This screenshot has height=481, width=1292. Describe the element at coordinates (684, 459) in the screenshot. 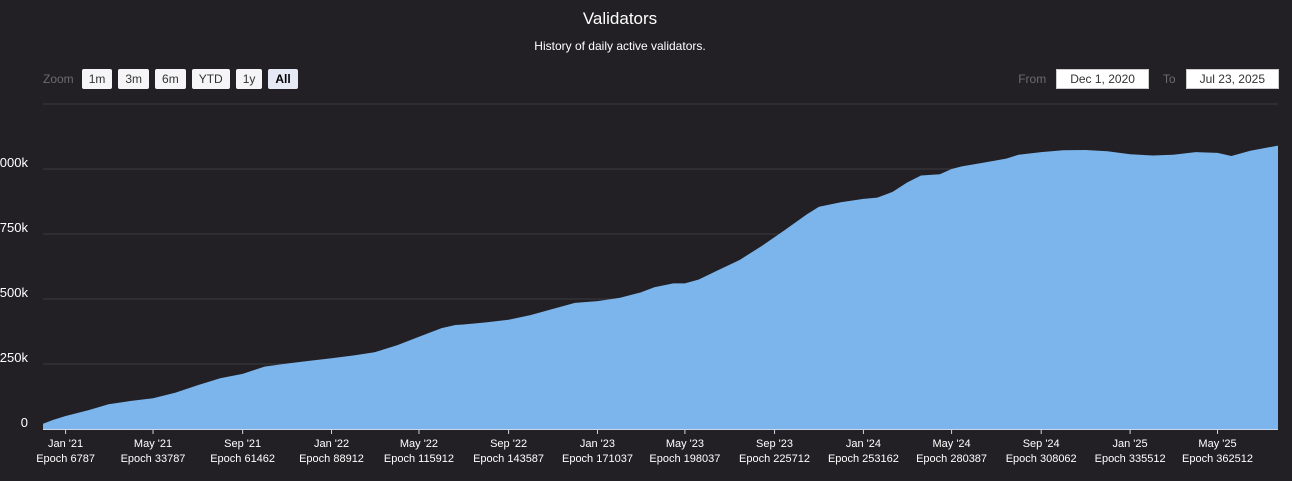

I see `x-tick-epoch-label: Epoch 198037` at that location.